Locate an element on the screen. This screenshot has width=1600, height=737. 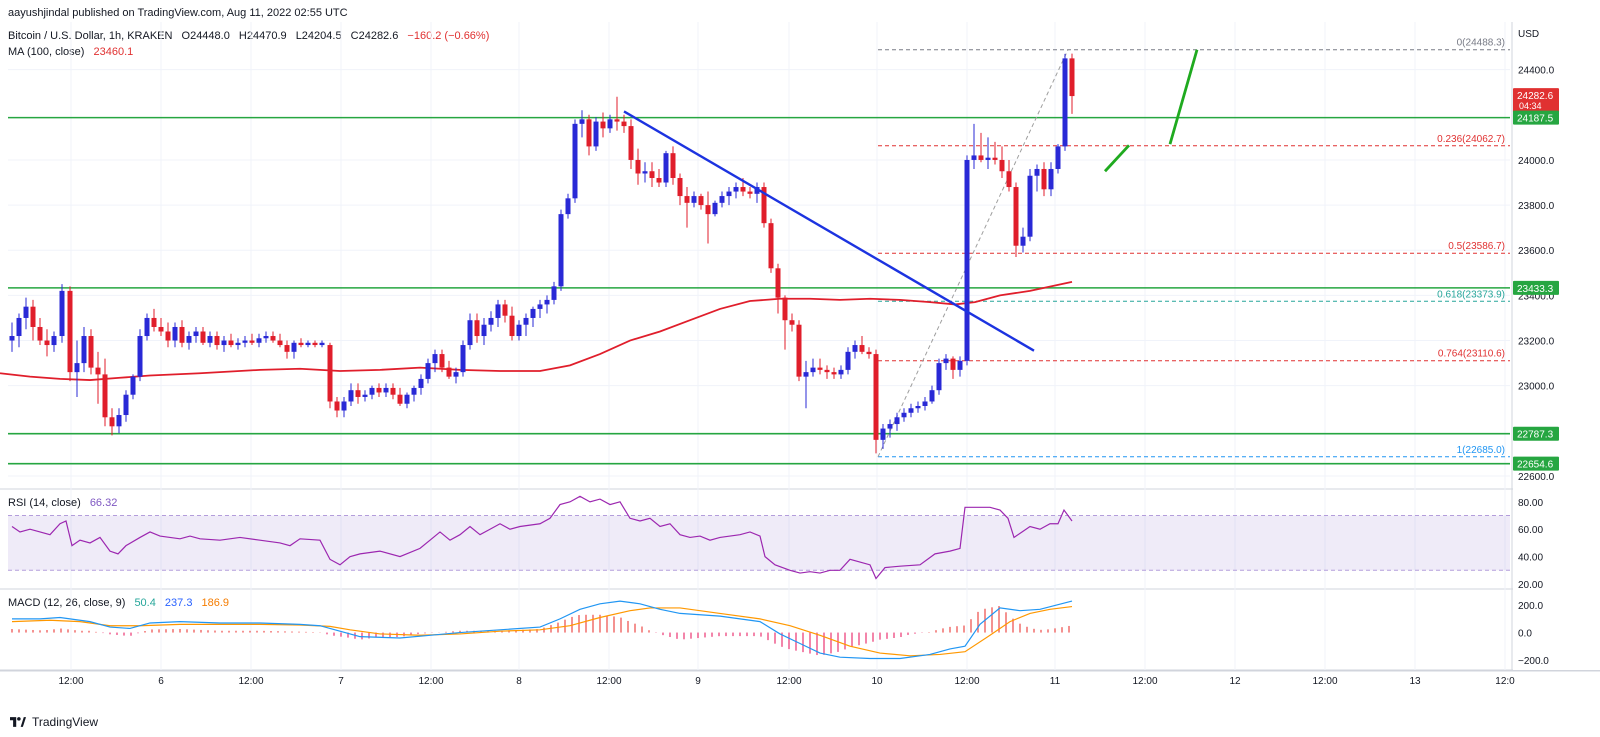
footer-brand: TradingView is located at coordinates (54, 722).